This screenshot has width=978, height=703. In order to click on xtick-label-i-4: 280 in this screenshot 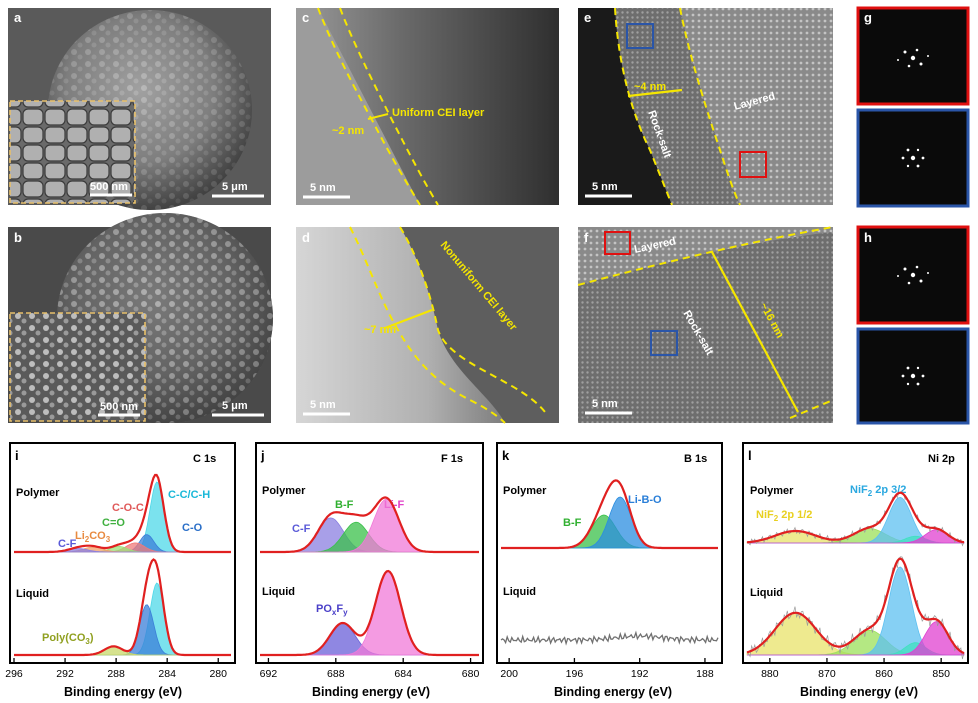, I will do `click(218, 674)`.